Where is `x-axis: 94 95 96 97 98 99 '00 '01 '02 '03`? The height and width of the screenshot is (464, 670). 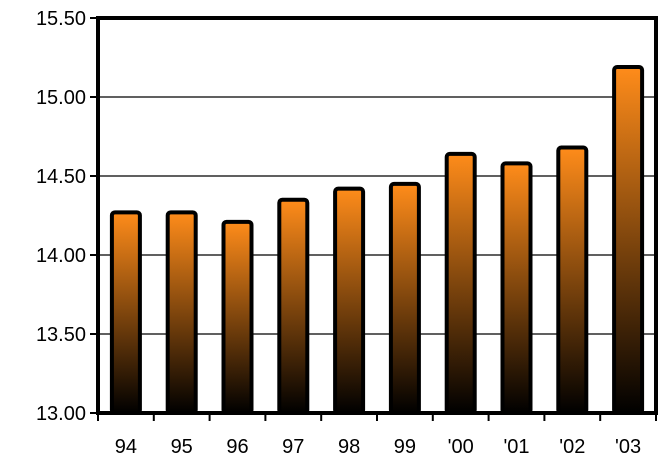 x-axis: 94 95 96 97 98 99 '00 '01 '02 '03 is located at coordinates (377, 435).